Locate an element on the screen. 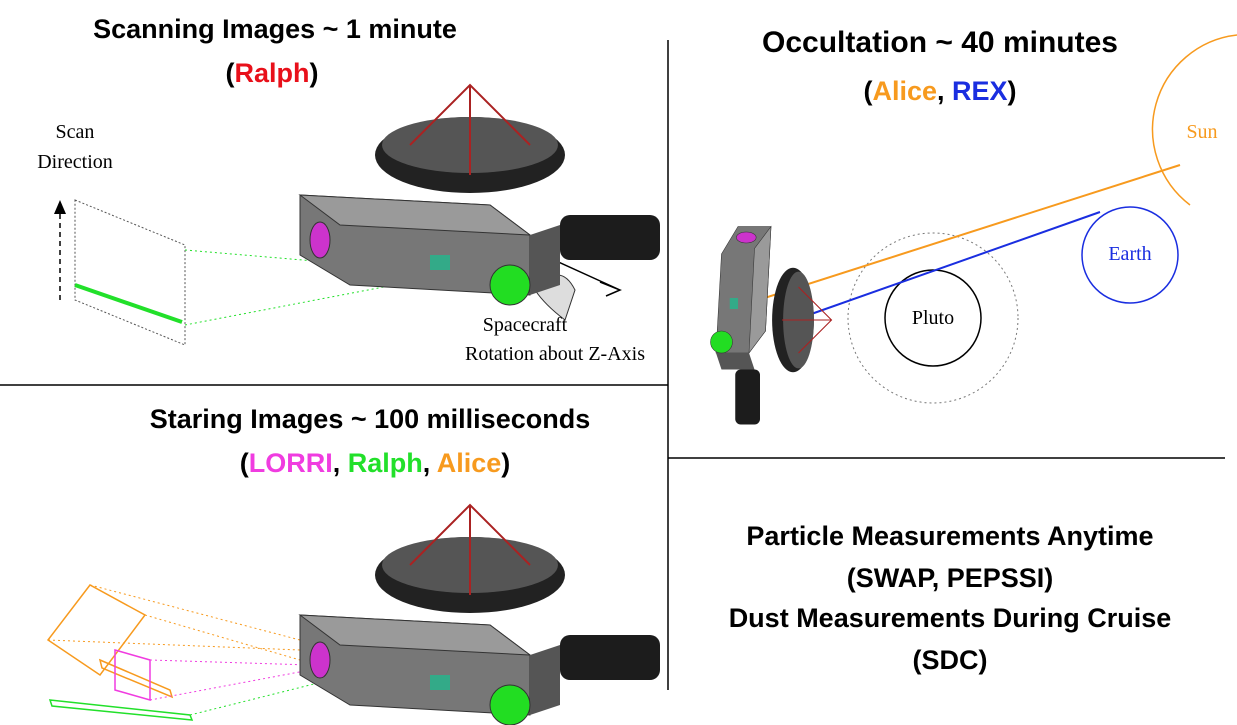 Image resolution: width=1237 pixels, height=725 pixels. instruments: (Alice, REX) is located at coordinates (939, 91).